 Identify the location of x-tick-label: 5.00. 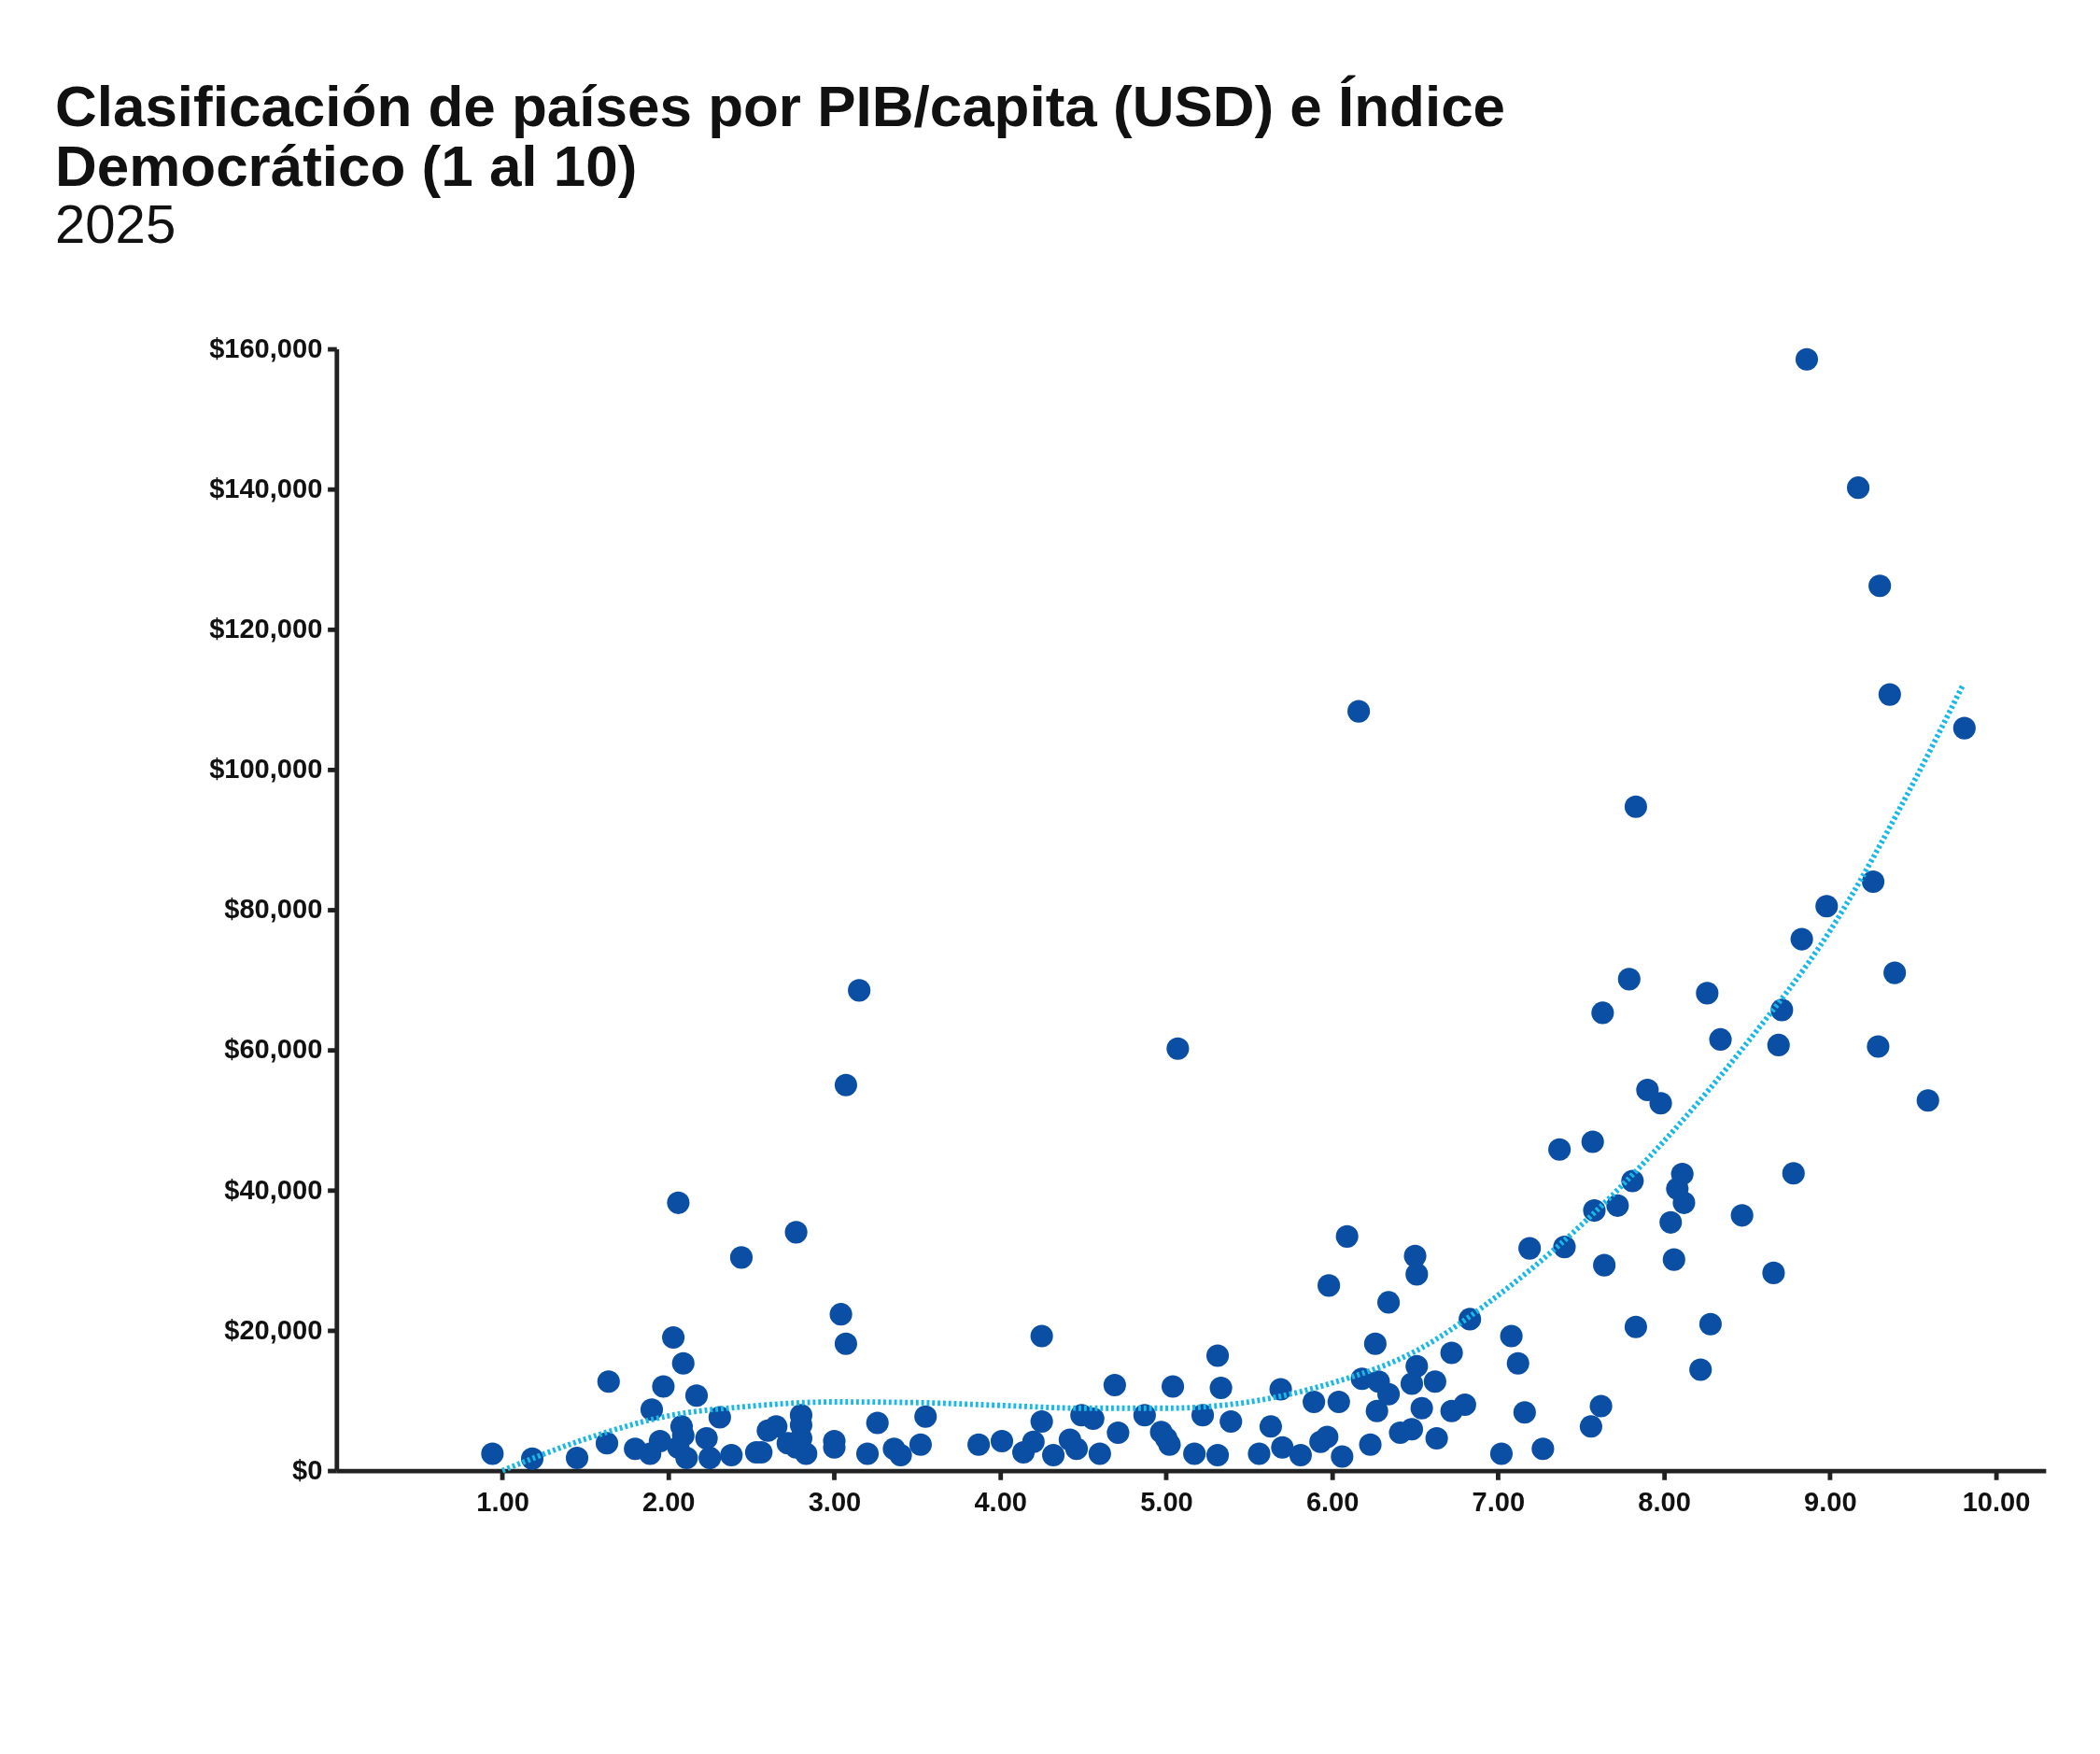
(1166, 1502).